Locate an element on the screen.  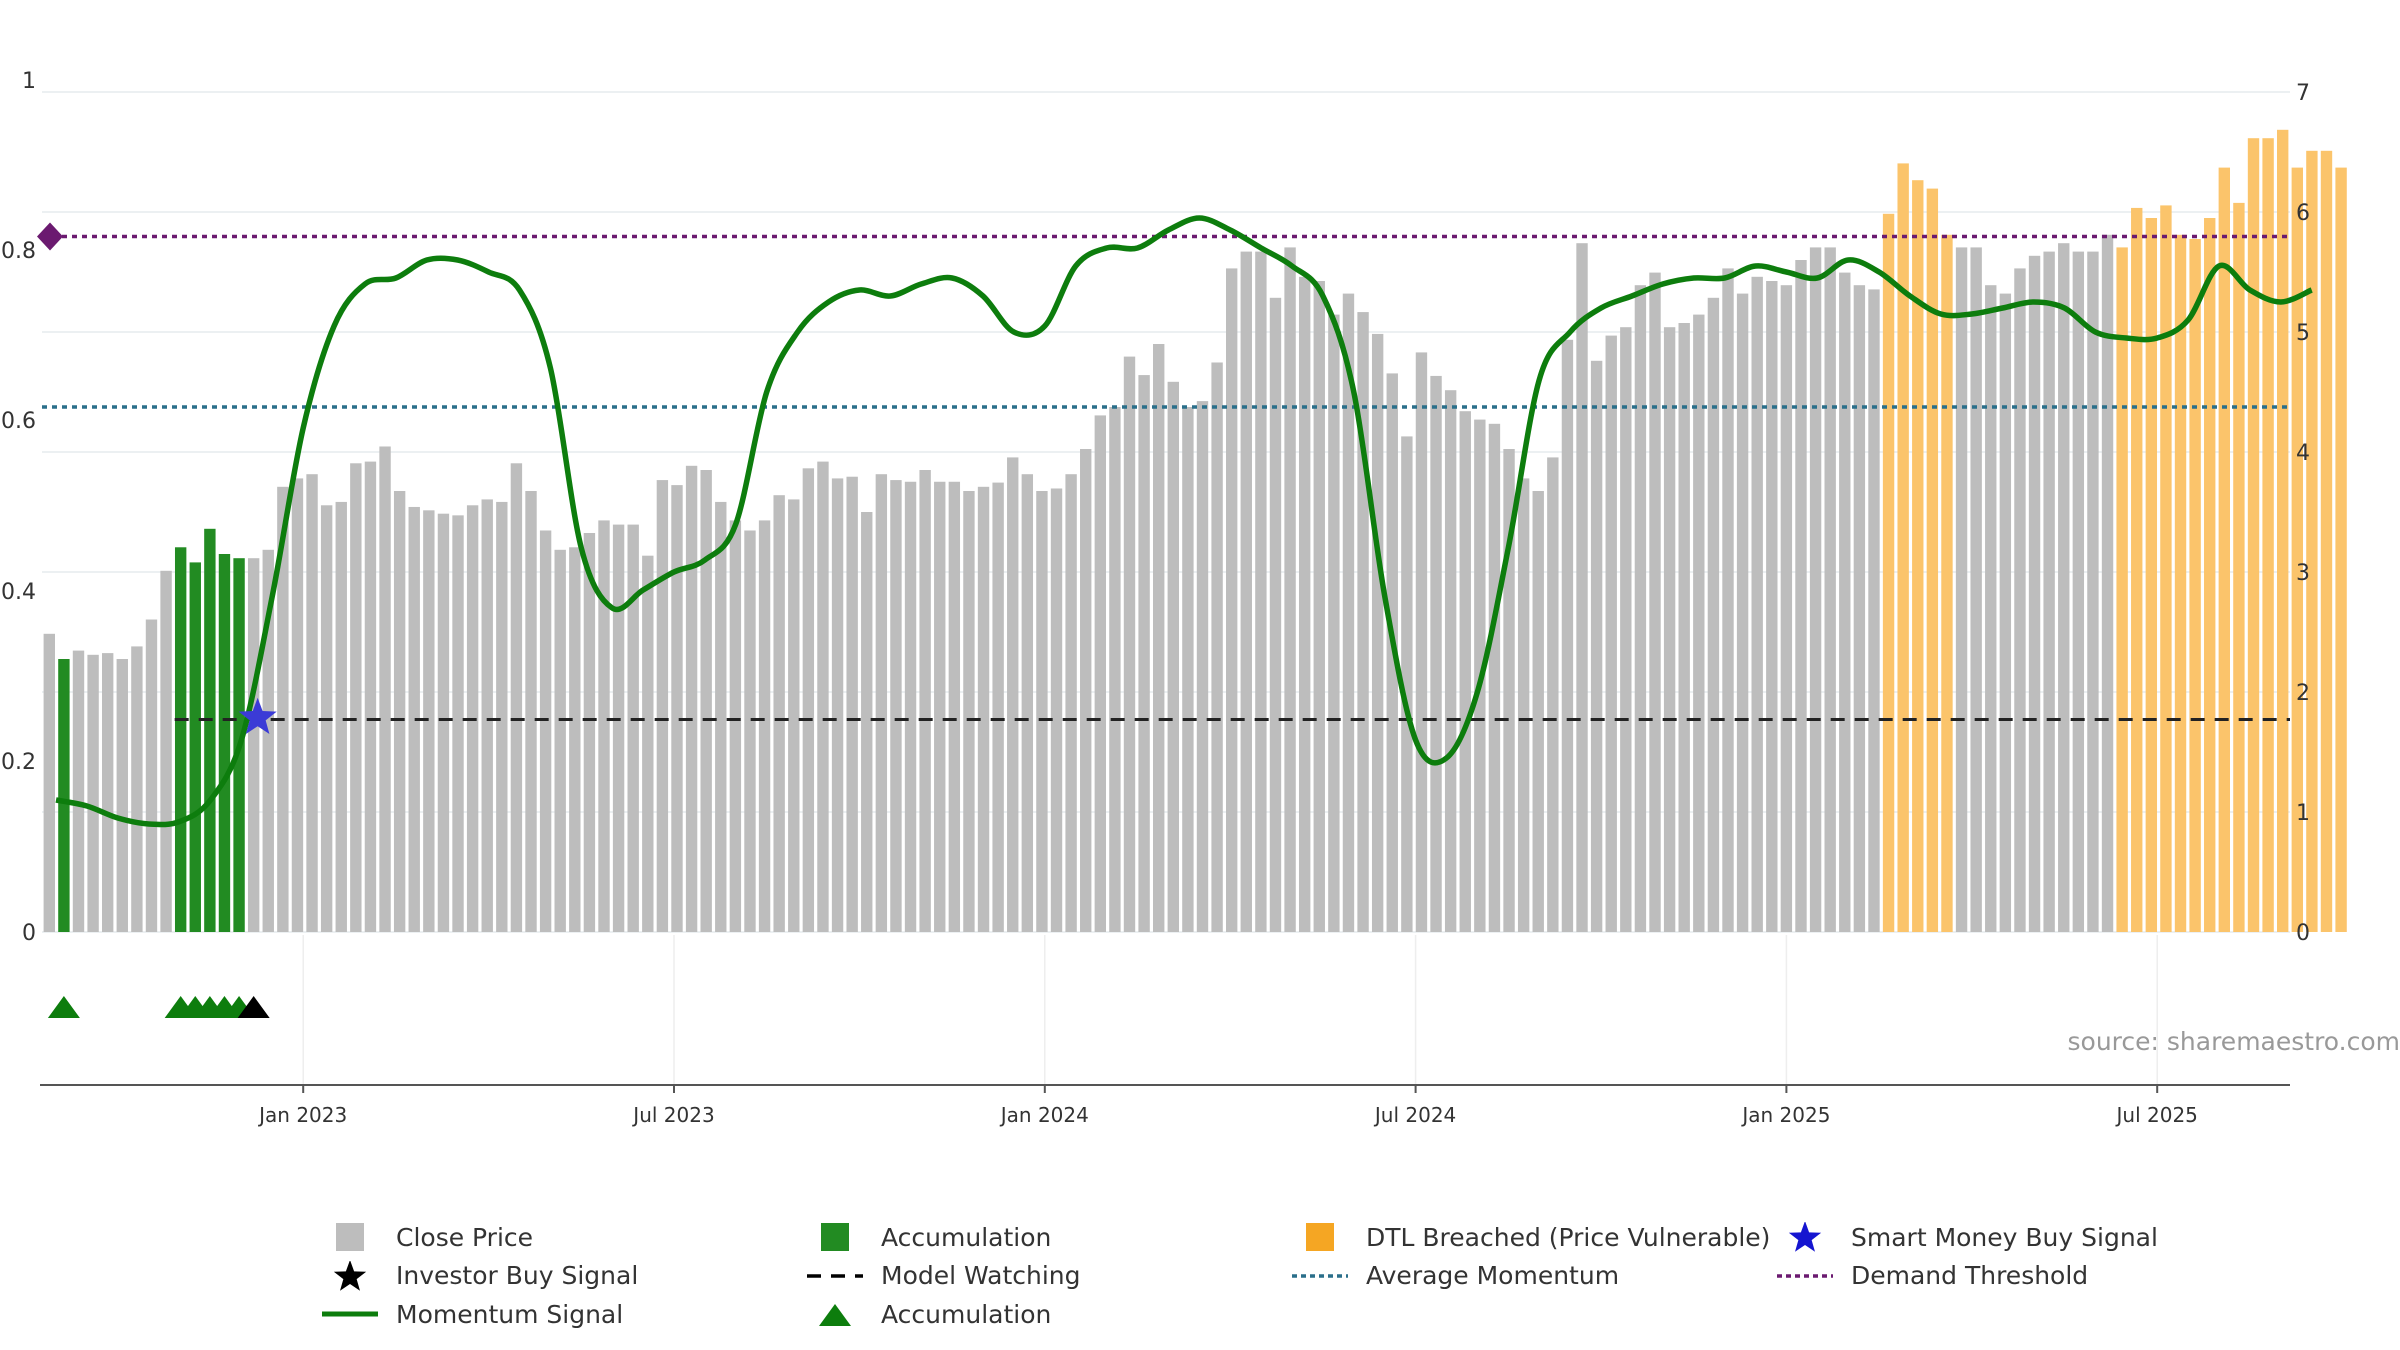
legend-item: Demand Threshold is located at coordinates (1997, 1276).